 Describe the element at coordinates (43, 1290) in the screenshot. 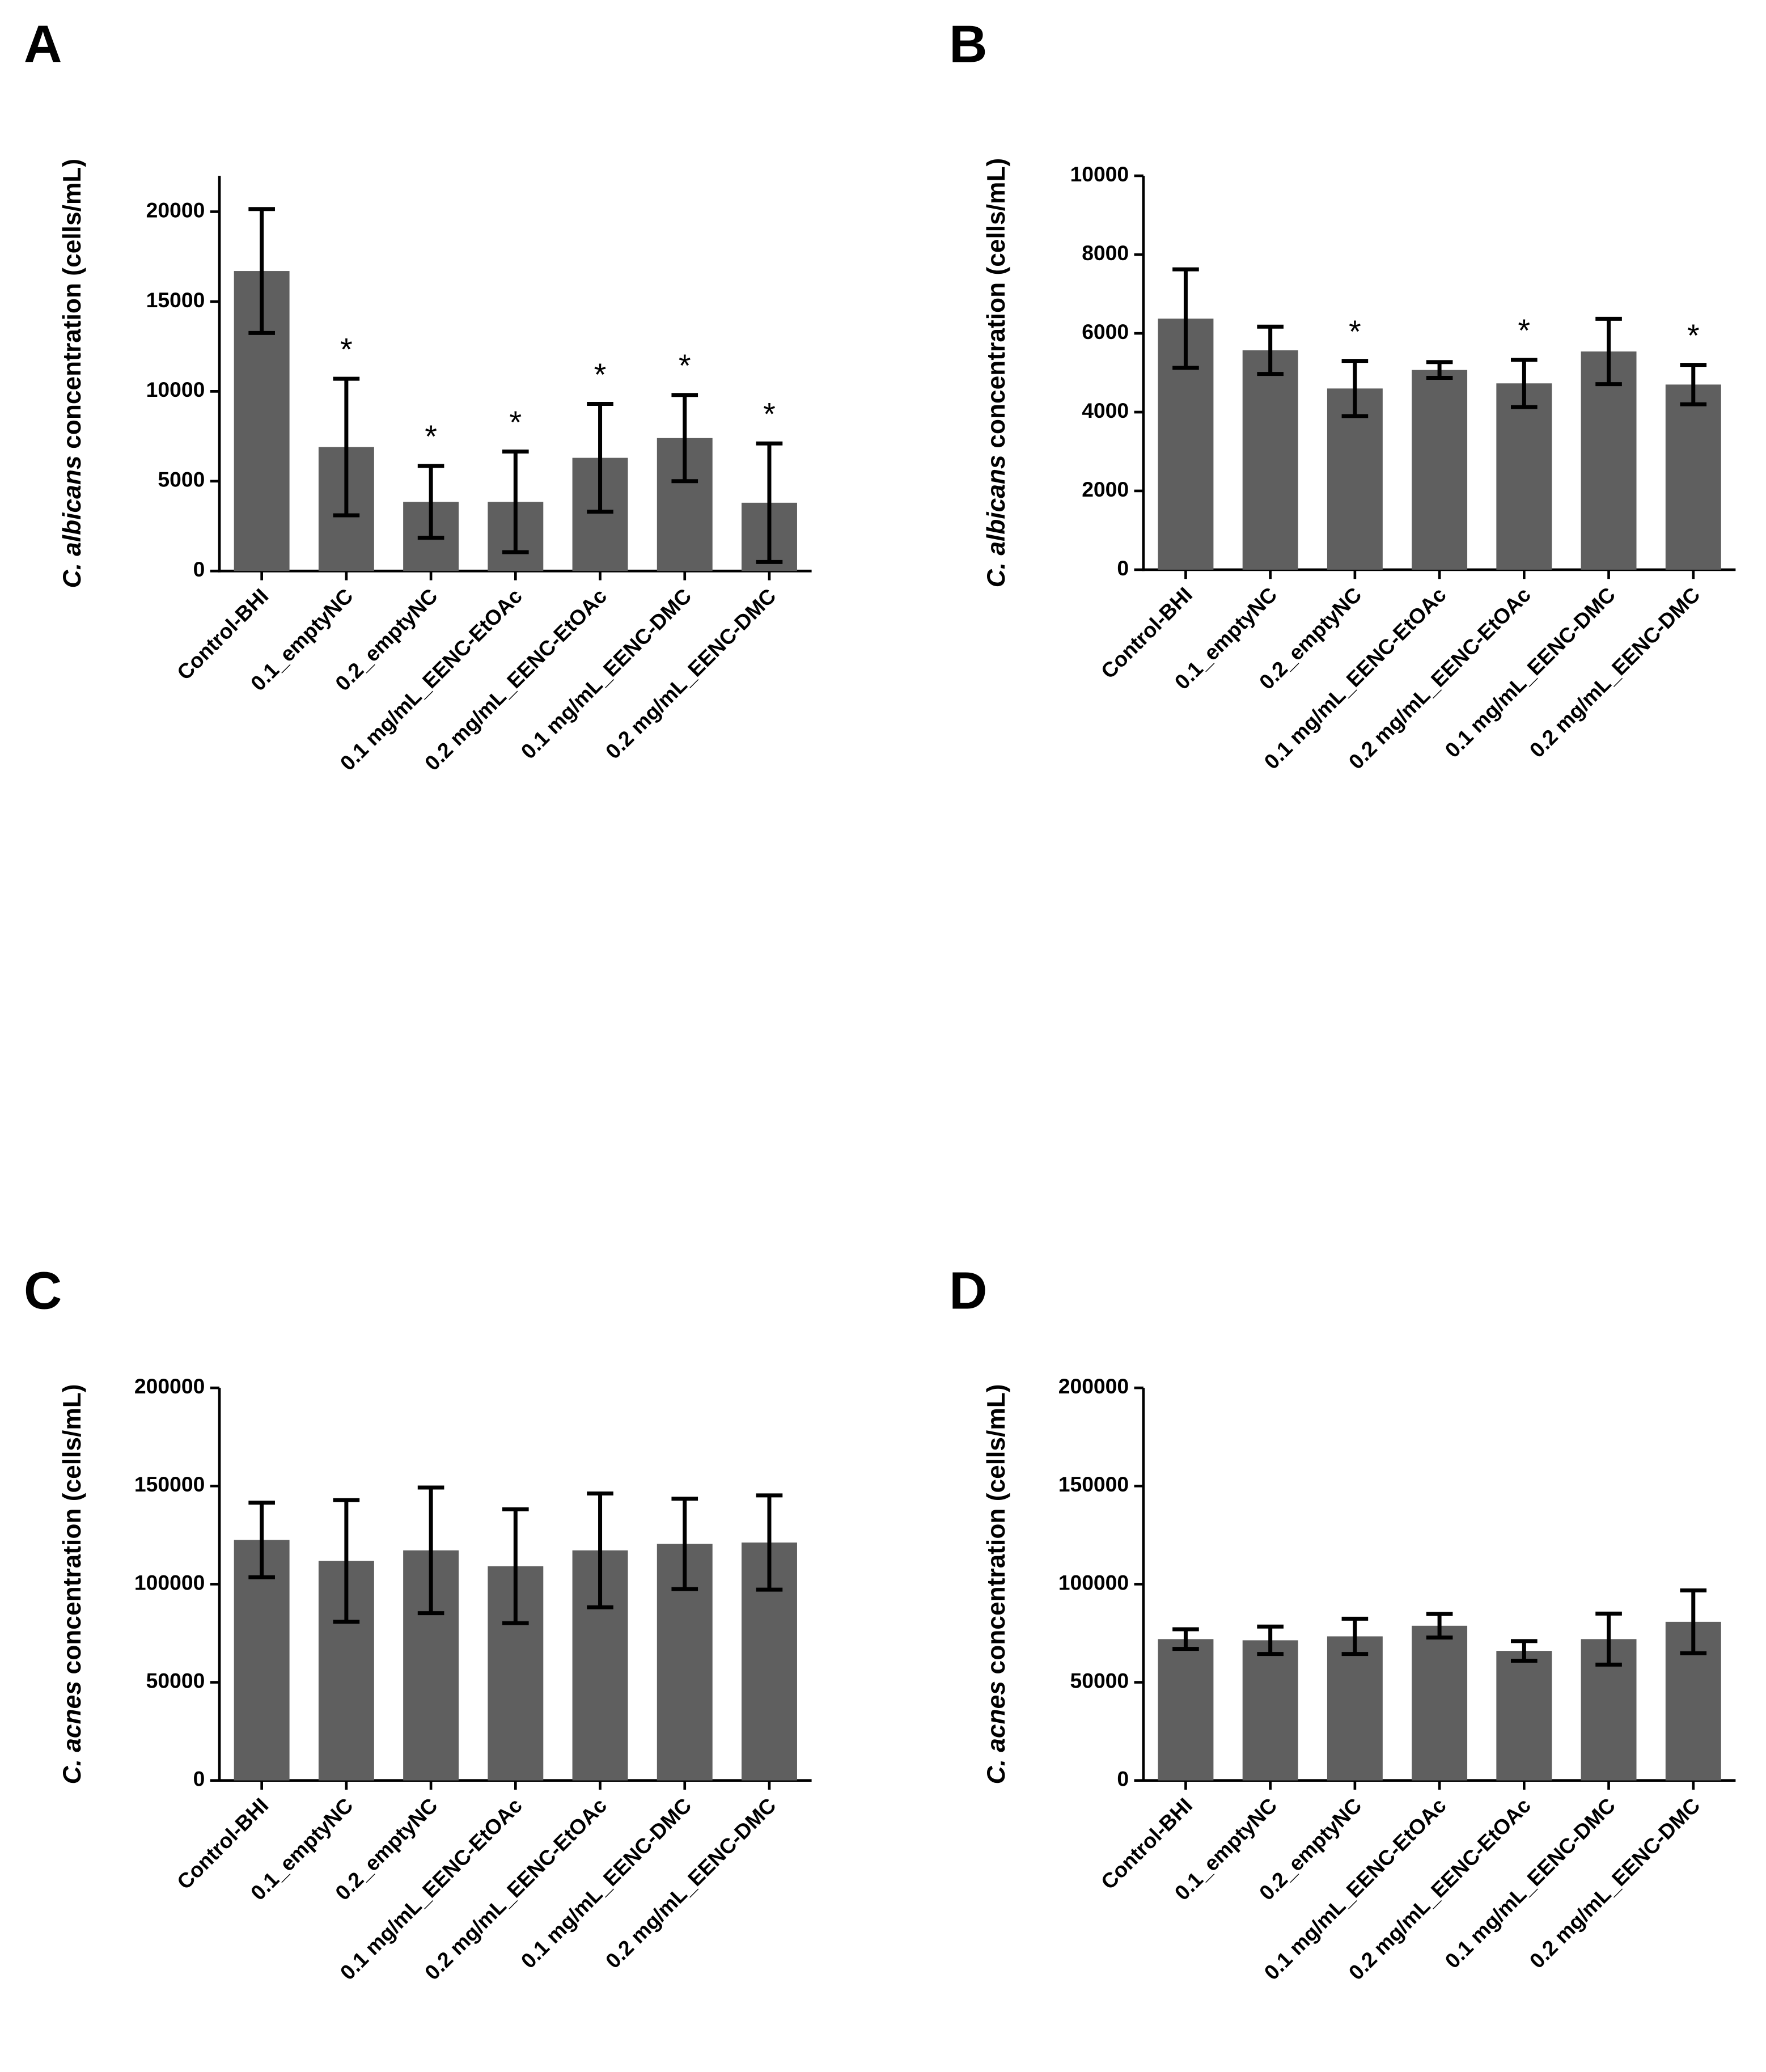

I see `panel-letter: C` at that location.